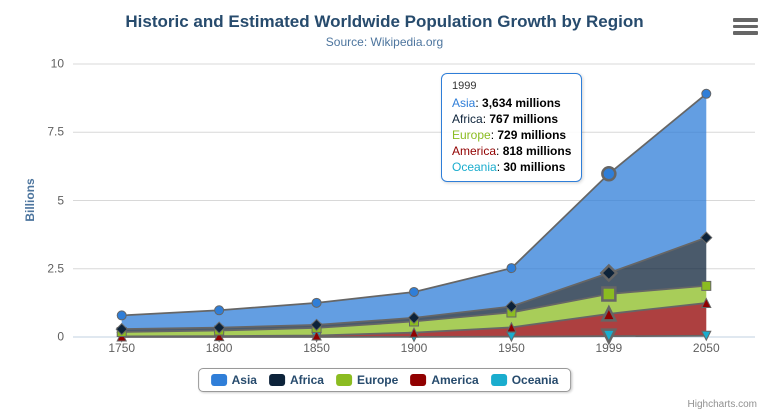 The height and width of the screenshot is (416, 769). What do you see at coordinates (464, 103) in the screenshot?
I see `tooltip-series-label: Asia` at bounding box center [464, 103].